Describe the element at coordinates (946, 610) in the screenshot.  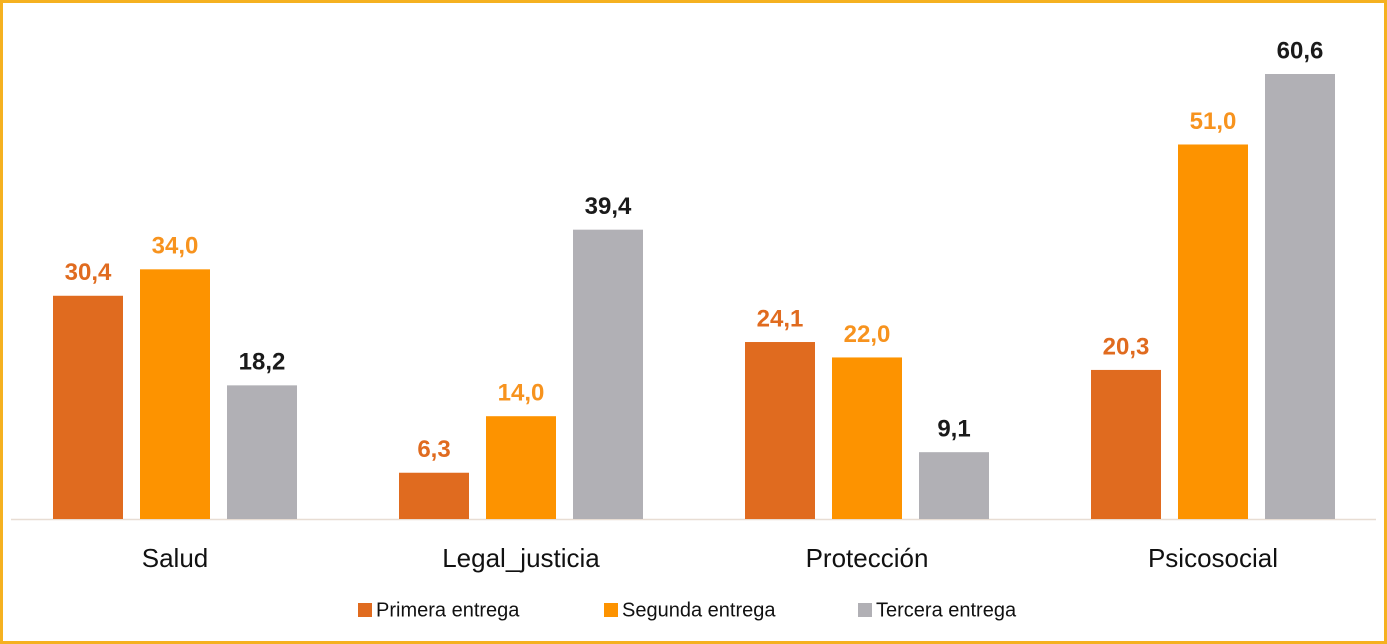
I see `legend-label: Tercera entrega` at that location.